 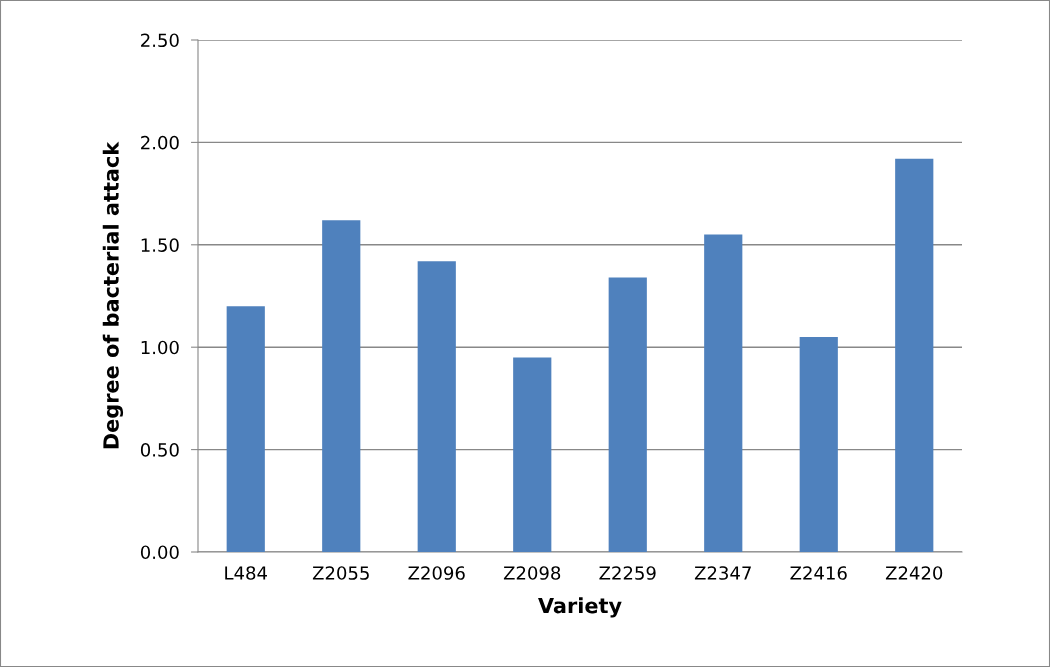 I want to click on x-tick-label: Z2096, so click(x=436, y=573).